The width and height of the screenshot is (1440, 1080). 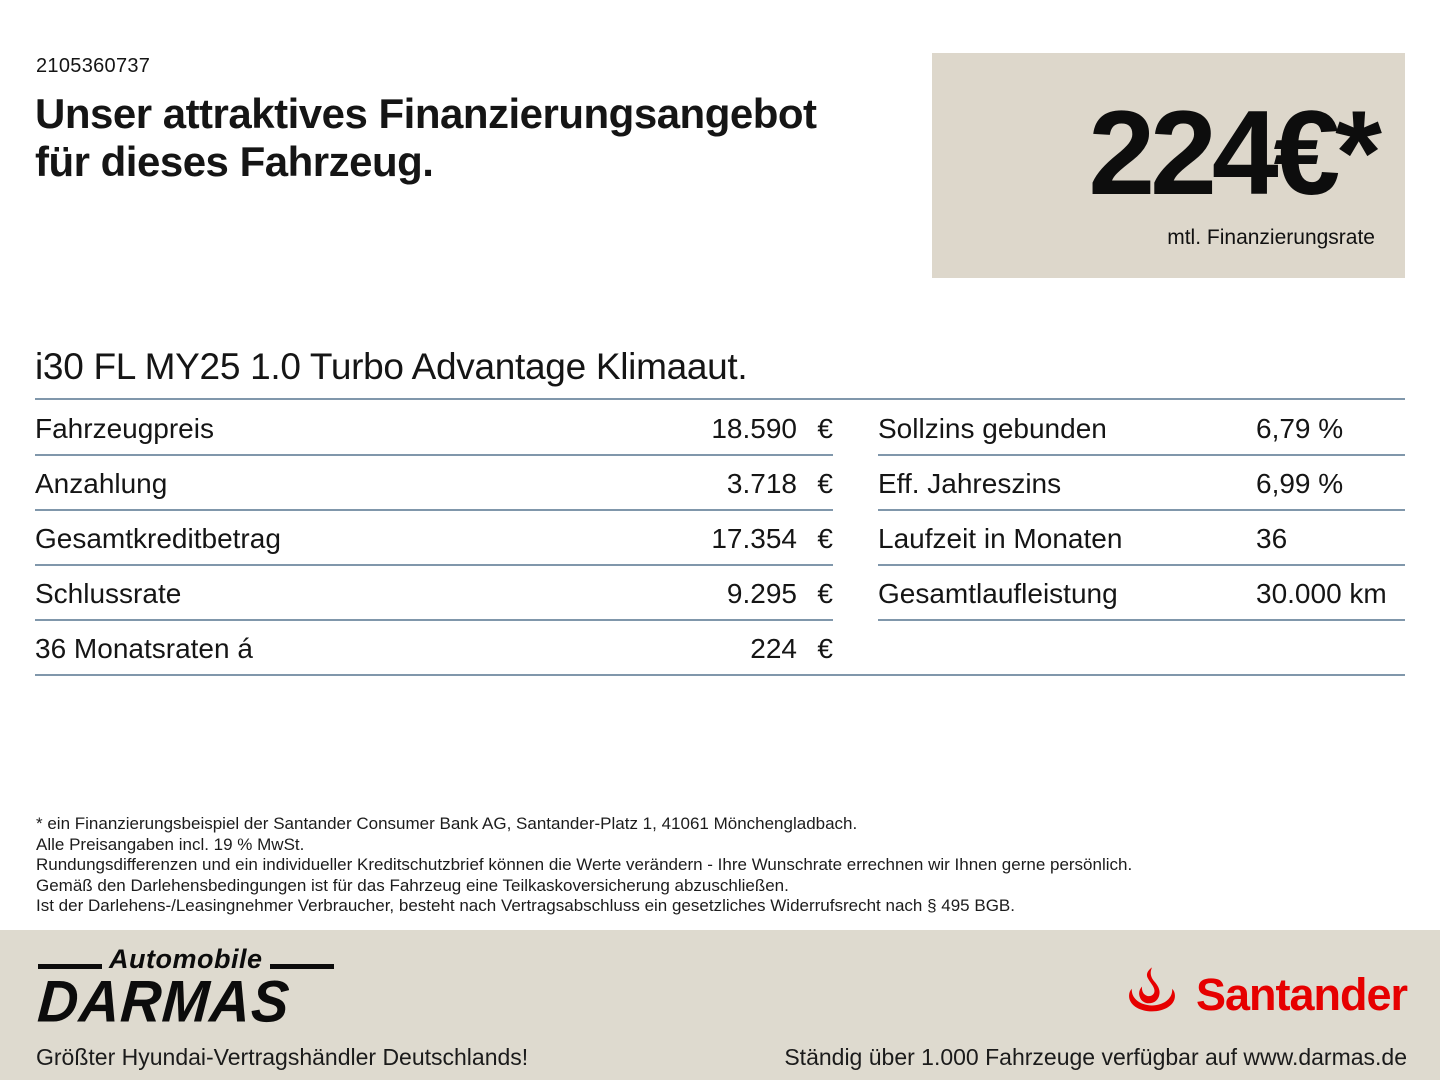 I want to click on darmas-logo-automobile-text: Automobile, so click(x=186, y=959).